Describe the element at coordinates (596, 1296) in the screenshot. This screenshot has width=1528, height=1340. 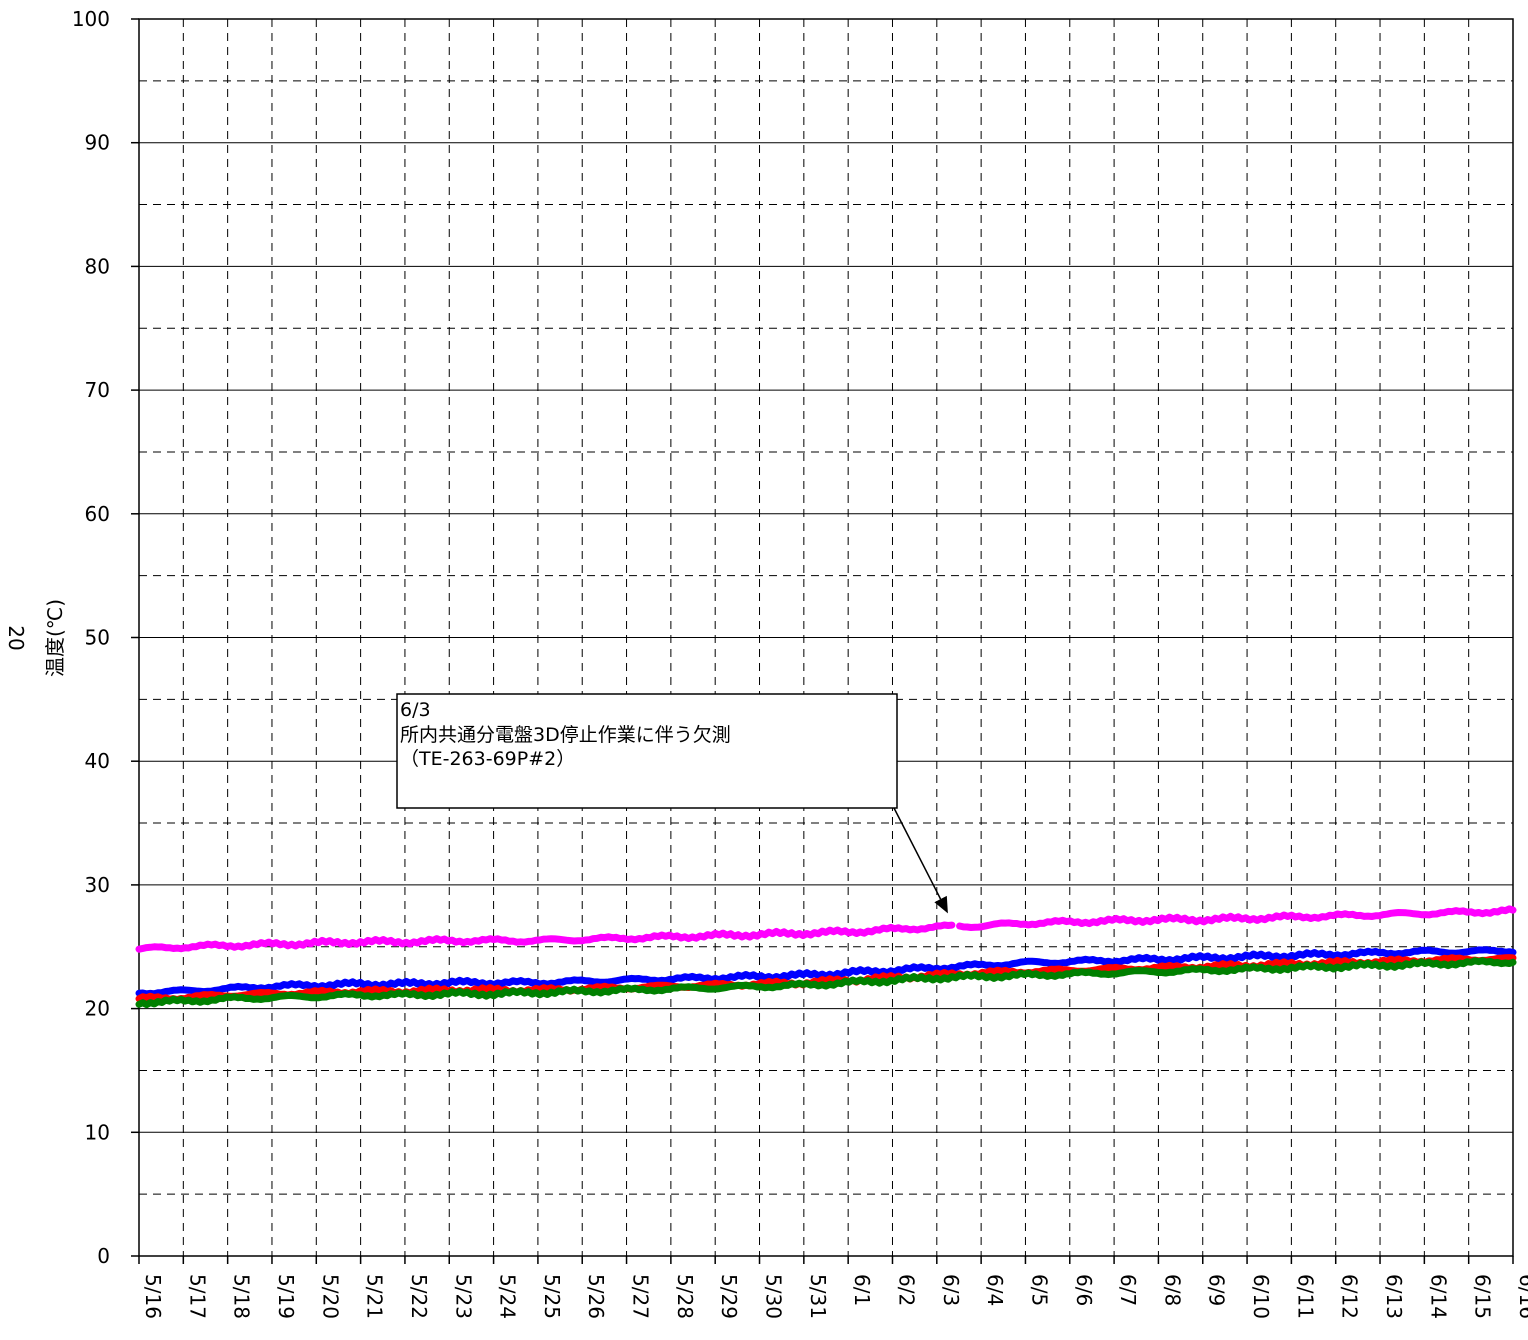
I see `x-tick-label: 5/26` at that location.